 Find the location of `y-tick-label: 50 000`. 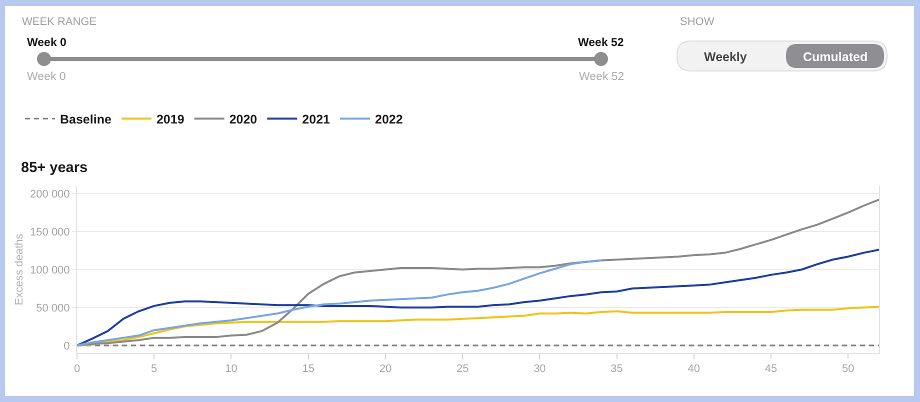

y-tick-label: 50 000 is located at coordinates (53, 308).